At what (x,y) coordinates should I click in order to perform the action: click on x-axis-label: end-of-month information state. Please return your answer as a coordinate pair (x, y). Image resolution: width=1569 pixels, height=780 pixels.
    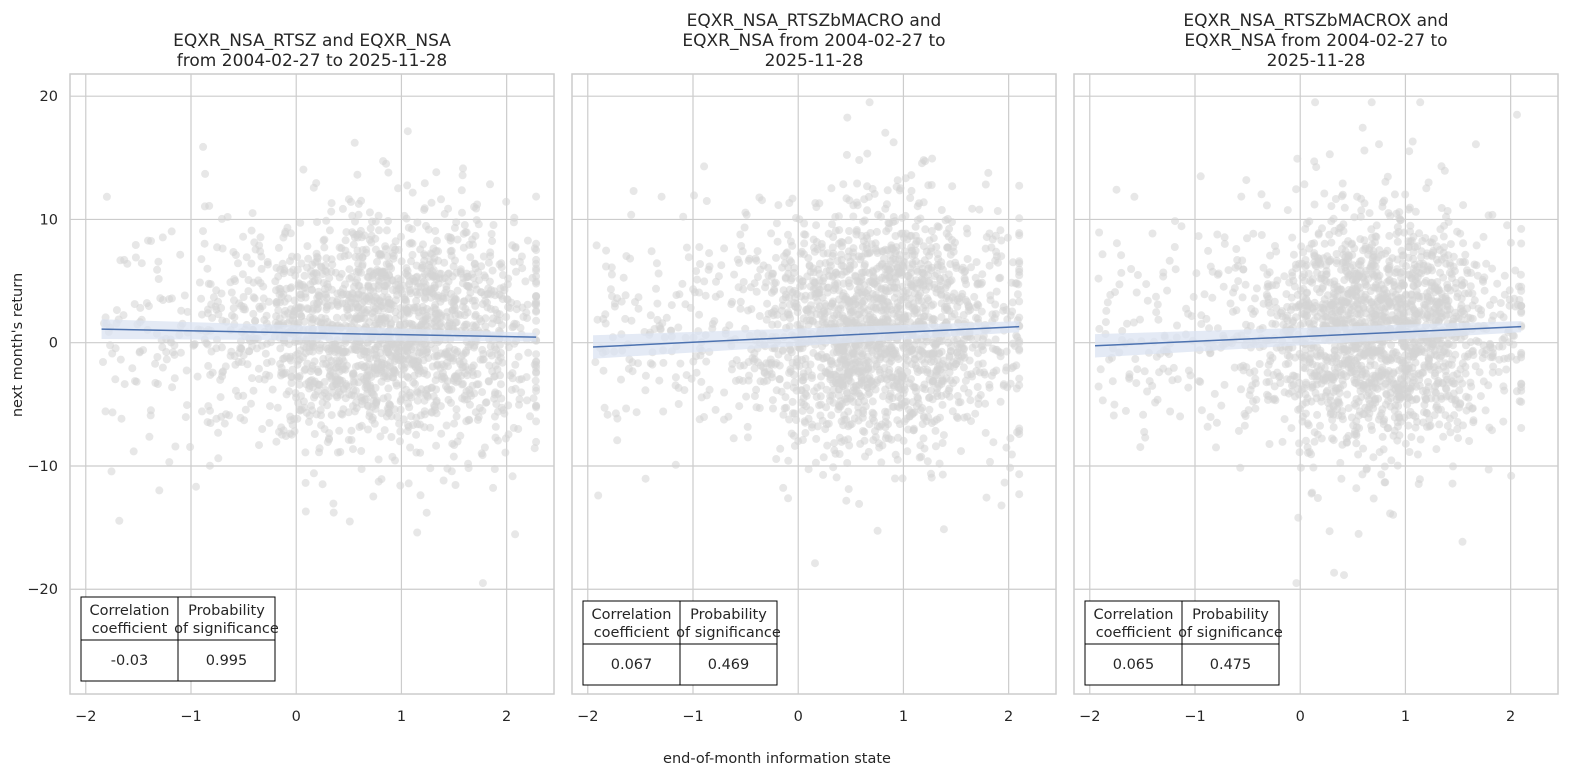
    Looking at the image, I should click on (777, 759).